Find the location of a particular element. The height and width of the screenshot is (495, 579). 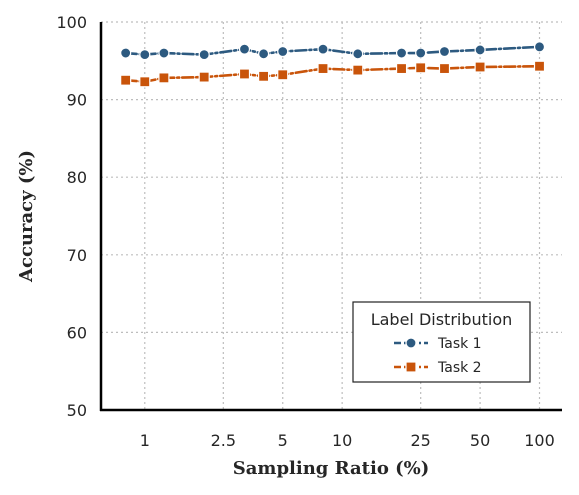

legend-title: Label Distribution is located at coordinates (442, 319).